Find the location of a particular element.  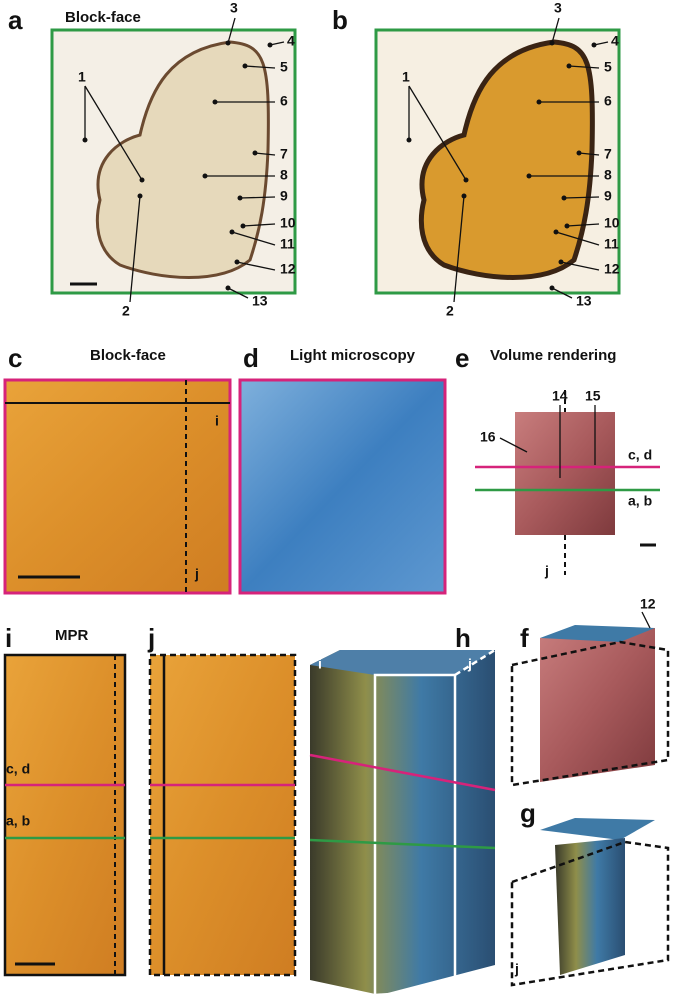

panel-g-box is located at coordinates (590, 913).